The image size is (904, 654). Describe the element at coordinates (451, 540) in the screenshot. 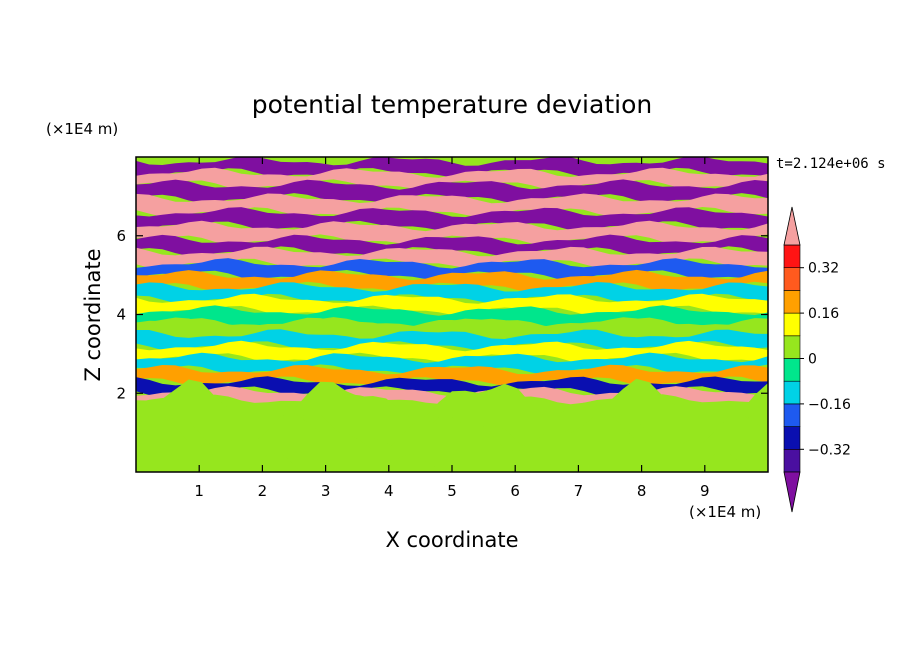

I see `x-axis-label: X coordinate` at that location.